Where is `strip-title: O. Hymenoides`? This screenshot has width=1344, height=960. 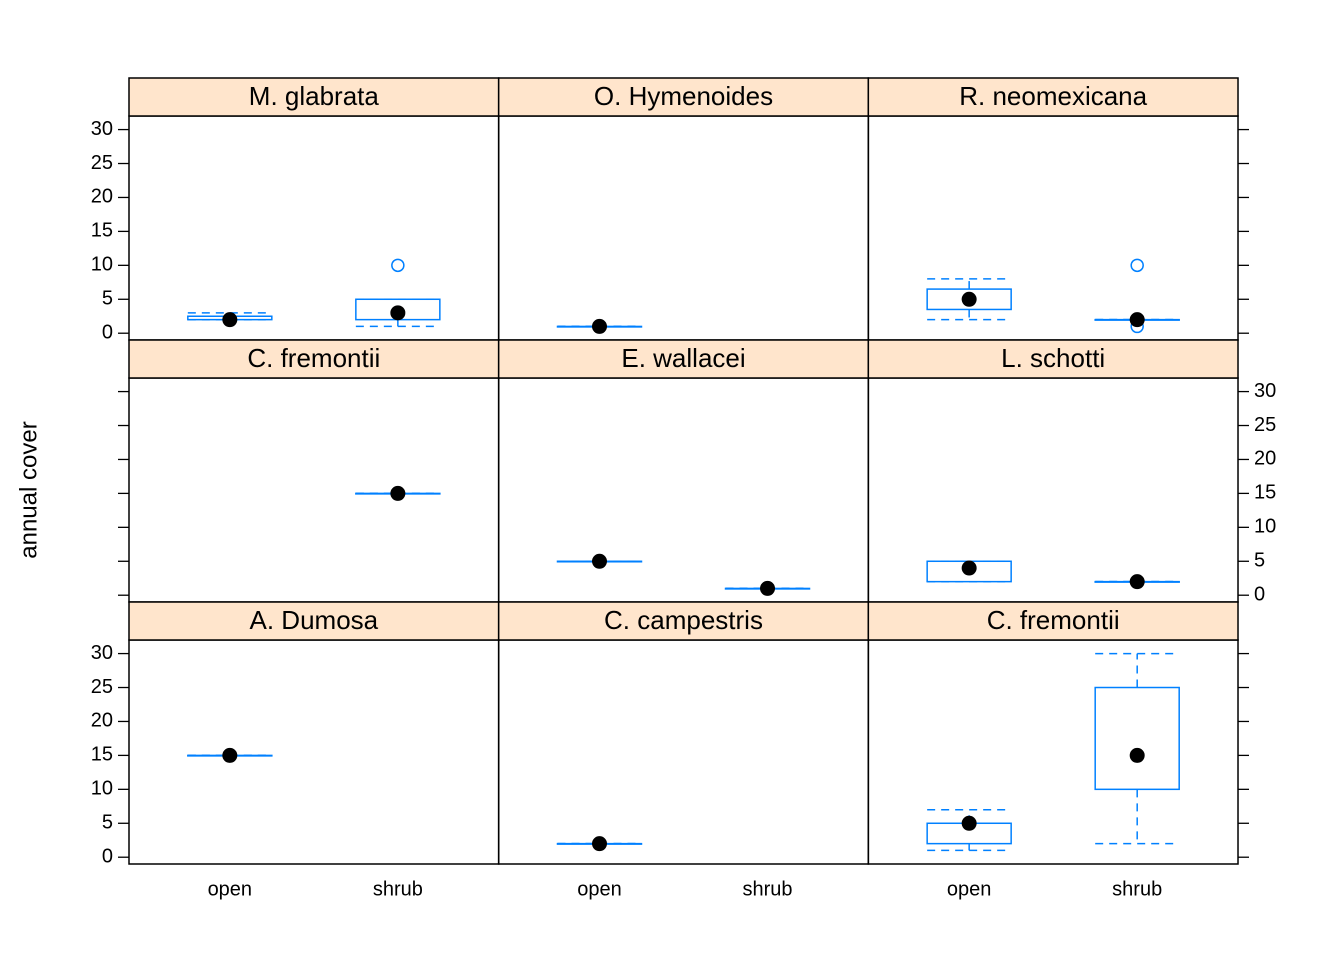
strip-title: O. Hymenoides is located at coordinates (683, 96).